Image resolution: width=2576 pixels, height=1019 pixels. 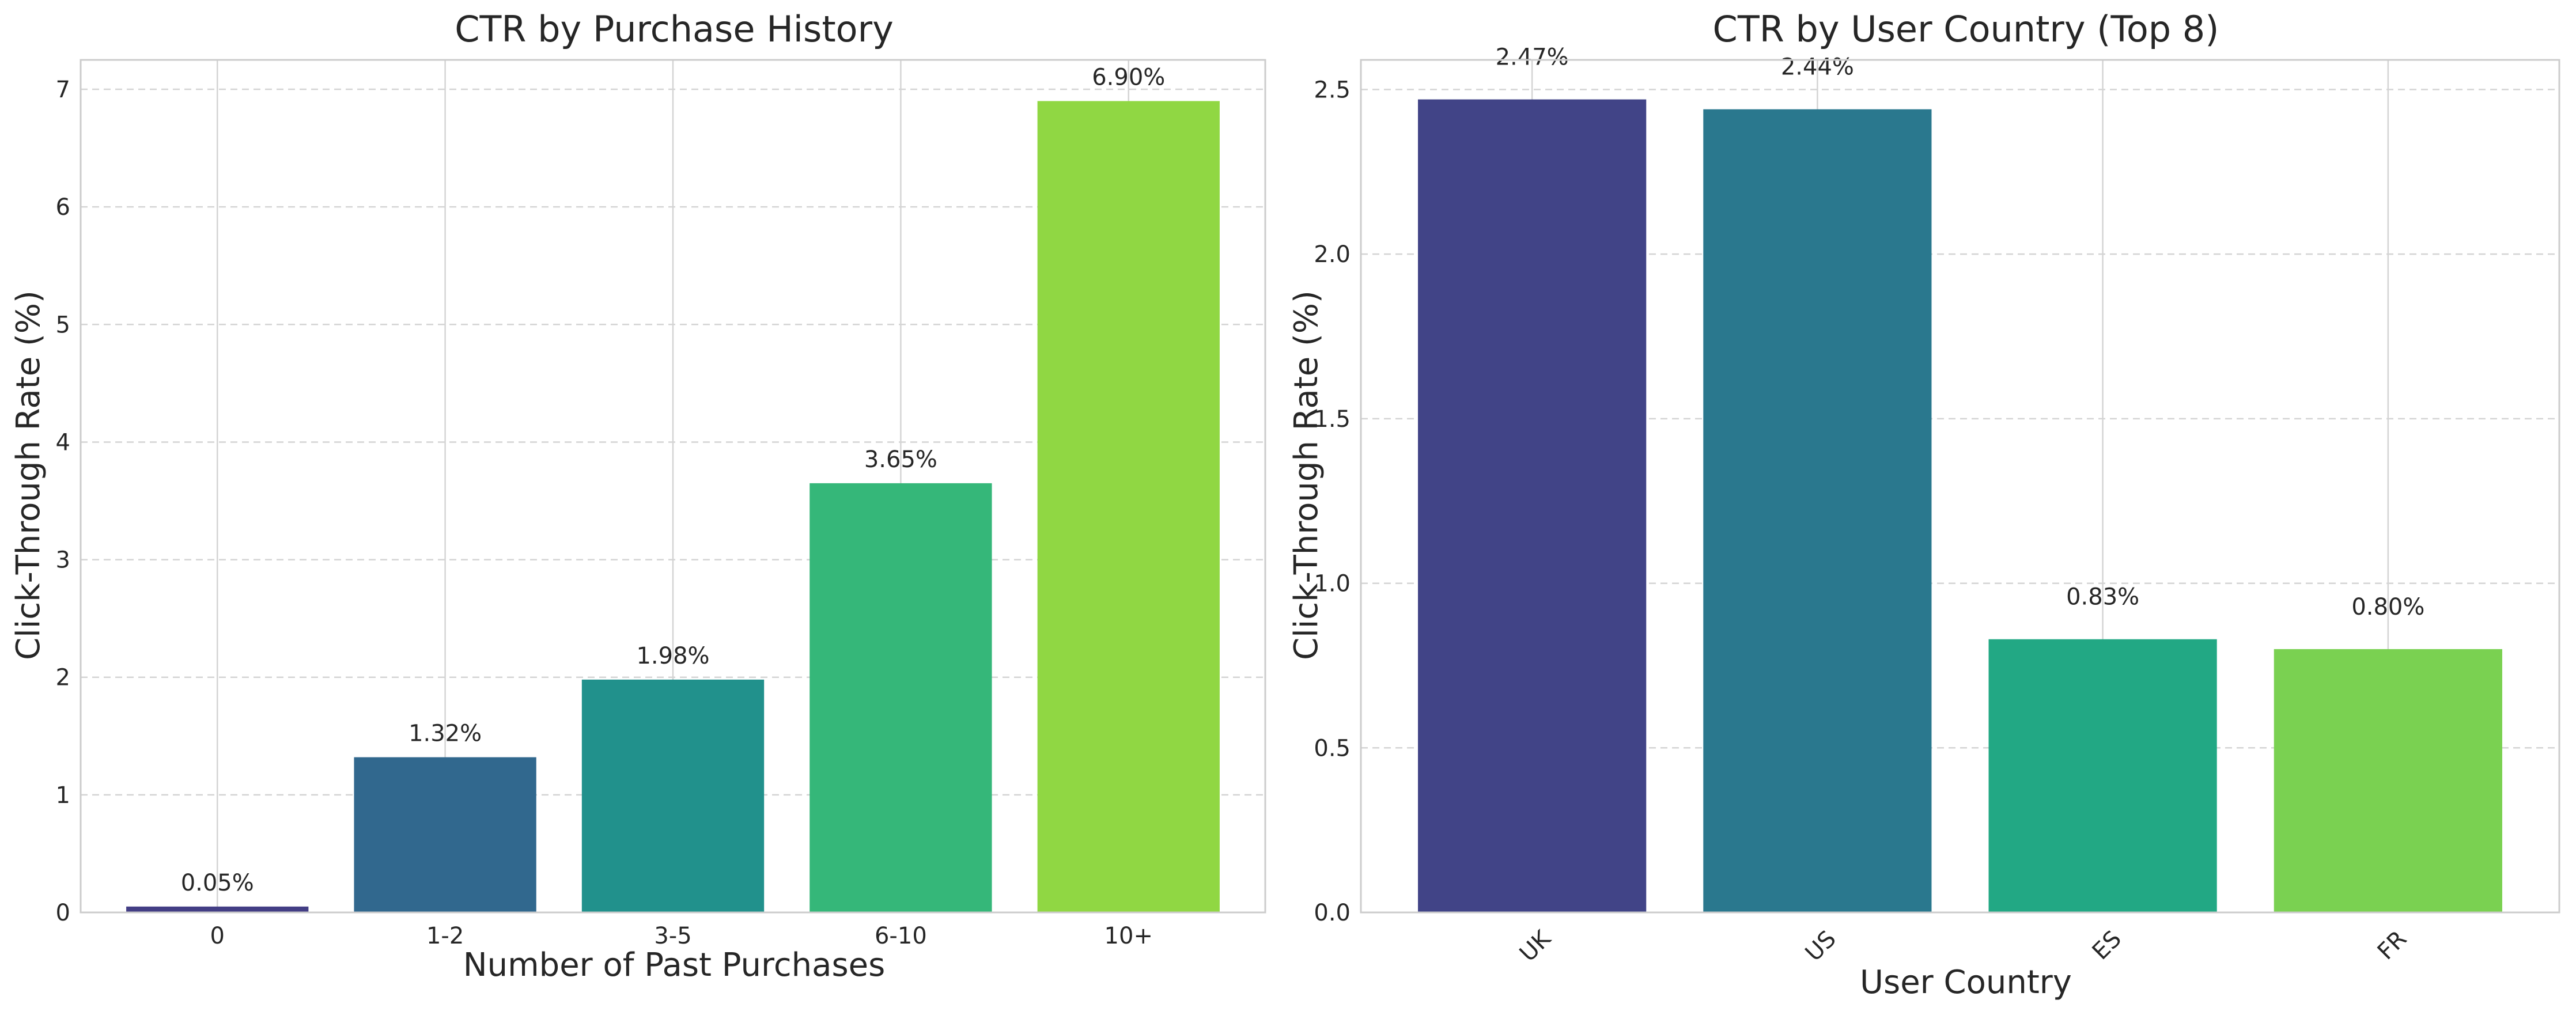 I want to click on y-tick-label: 0, so click(x=63, y=913).